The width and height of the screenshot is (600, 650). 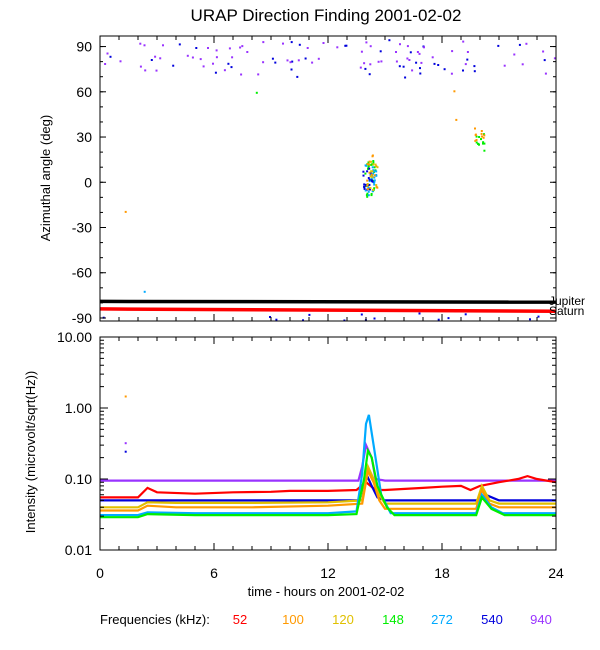 What do you see at coordinates (328, 310) in the screenshot?
I see `saturn-reference-line` at bounding box center [328, 310].